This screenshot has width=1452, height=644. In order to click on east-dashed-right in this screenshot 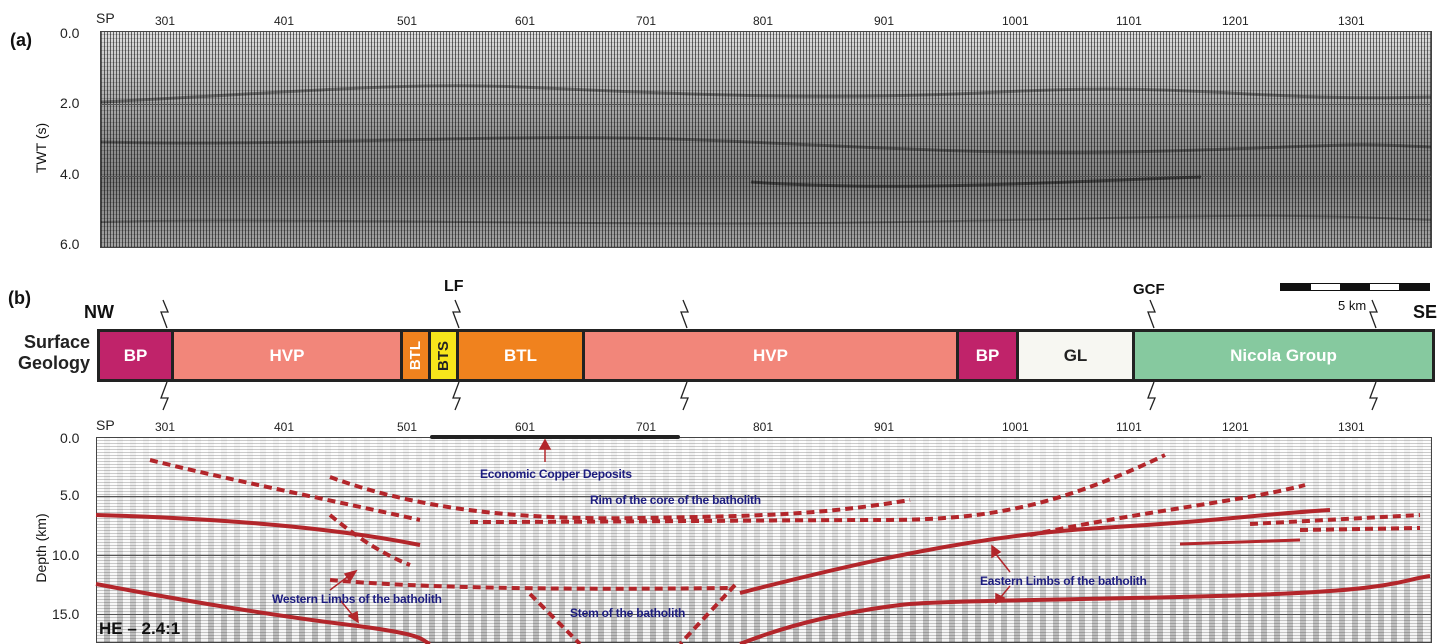, I will do `click(1167, 510)`.